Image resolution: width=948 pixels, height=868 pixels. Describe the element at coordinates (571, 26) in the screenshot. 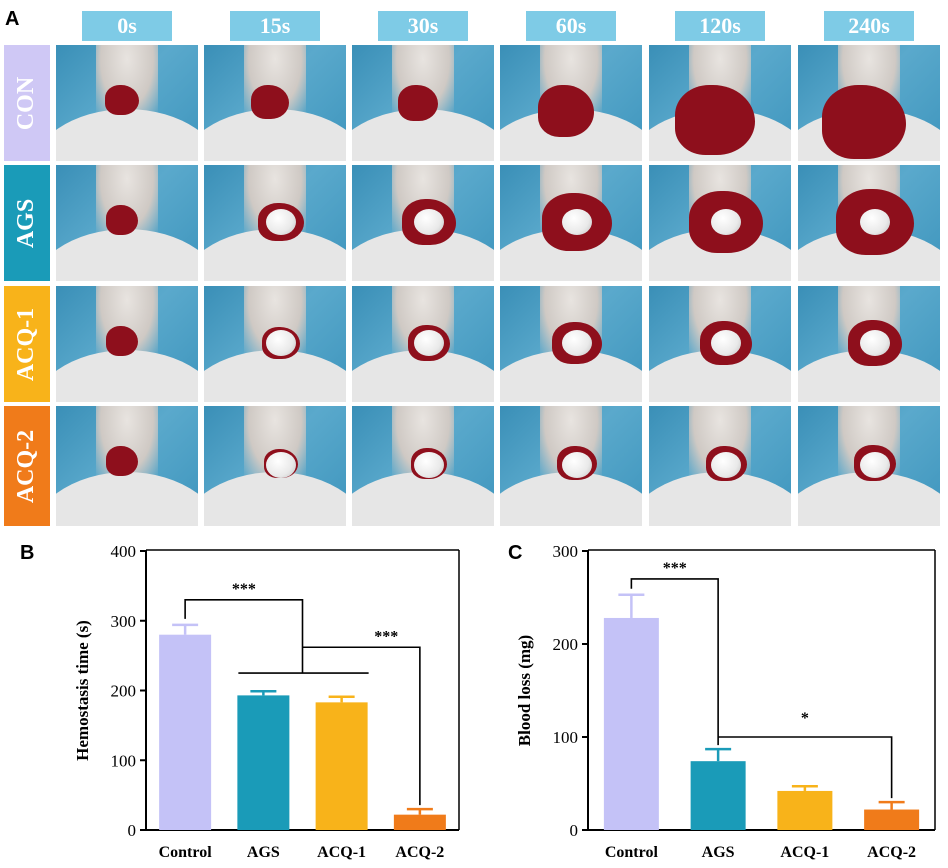

I see `time-label: 60s` at that location.